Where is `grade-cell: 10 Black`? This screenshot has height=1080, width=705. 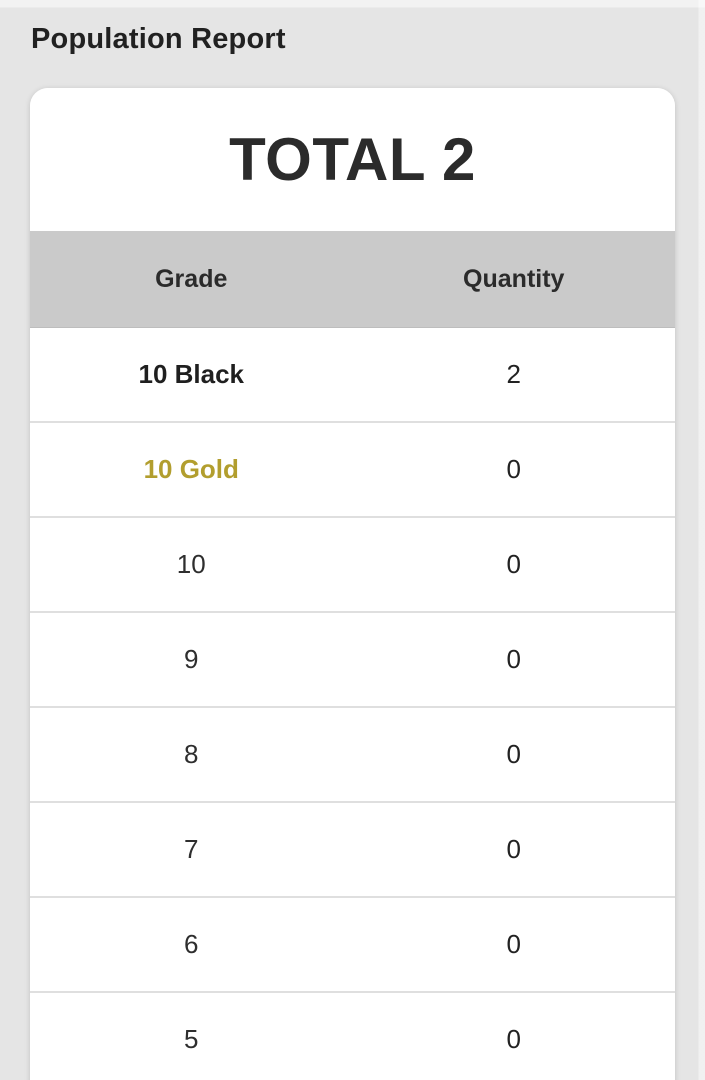 grade-cell: 10 Black is located at coordinates (191, 374).